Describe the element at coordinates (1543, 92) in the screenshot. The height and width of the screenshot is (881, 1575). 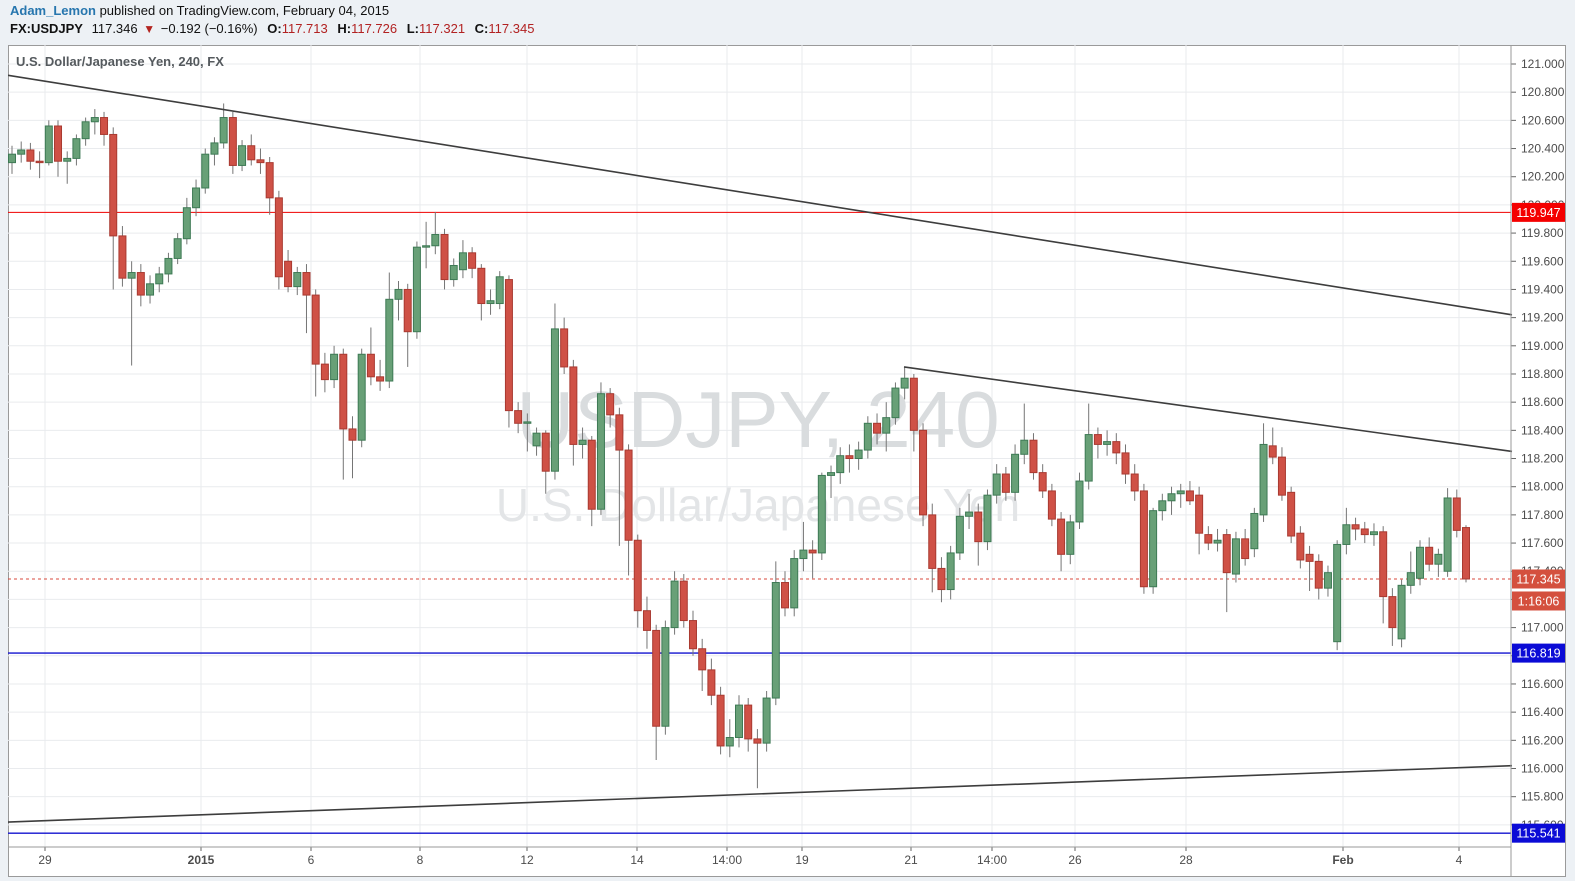
I see `price-tick-label: 120.800` at that location.